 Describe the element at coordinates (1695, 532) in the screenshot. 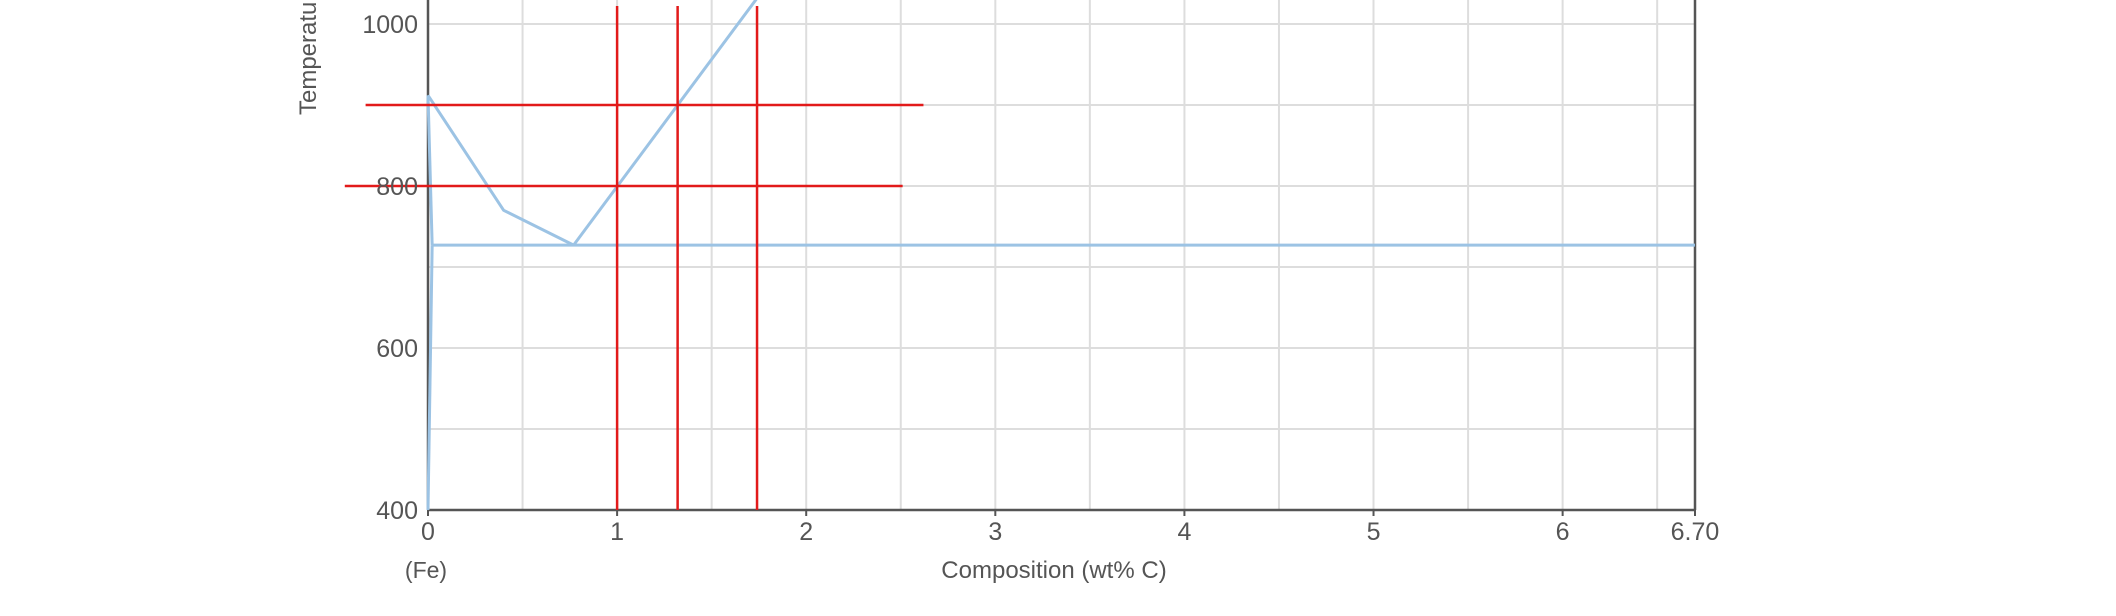

I see `x-tick-label: 6.70` at that location.